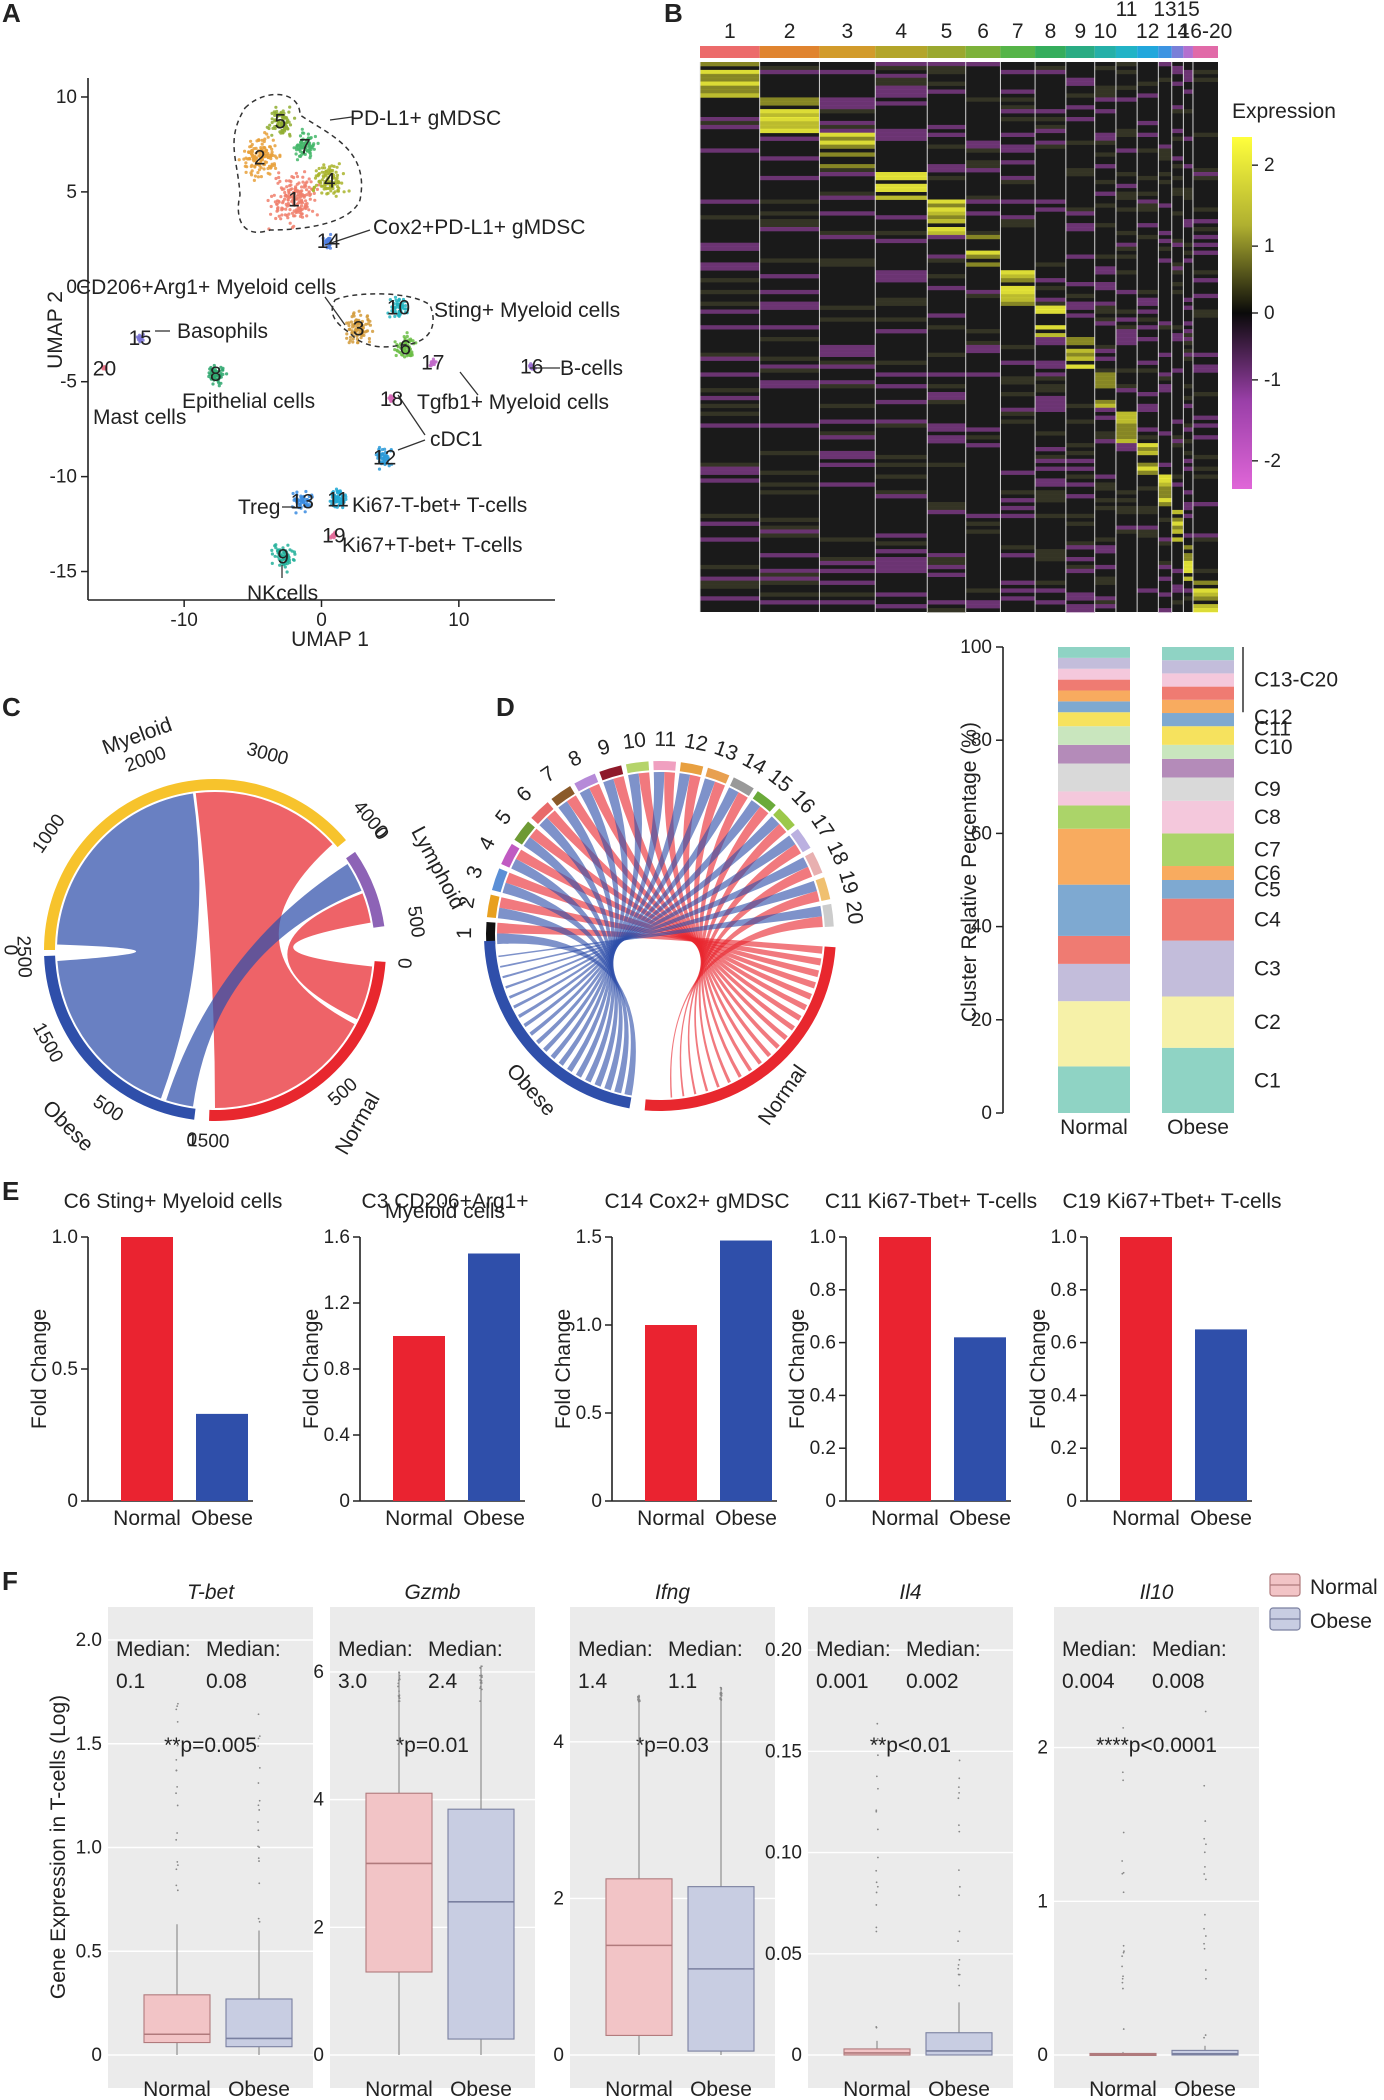  I want to click on leader-cdc1-b, so click(411, 445).